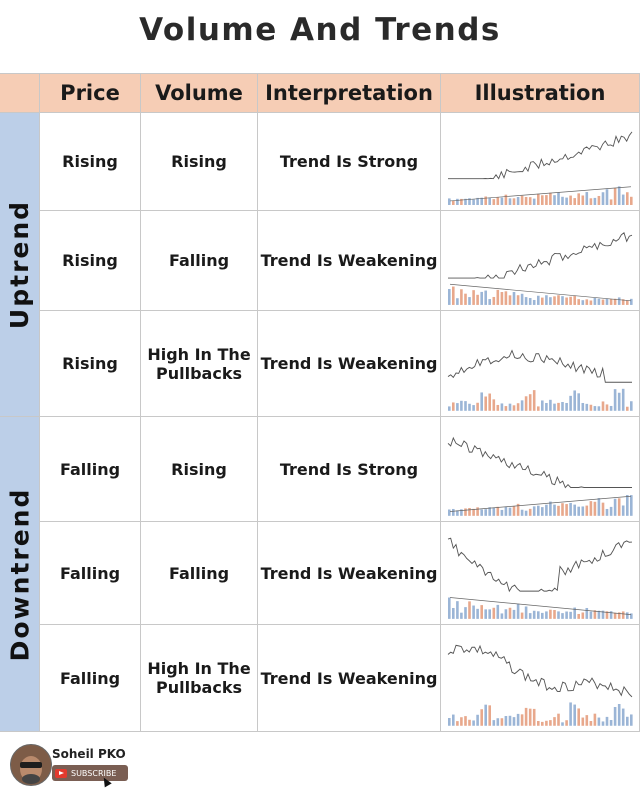 The height and width of the screenshot is (801, 640). What do you see at coordinates (199, 93) in the screenshot?
I see `header-volume: Volume` at bounding box center [199, 93].